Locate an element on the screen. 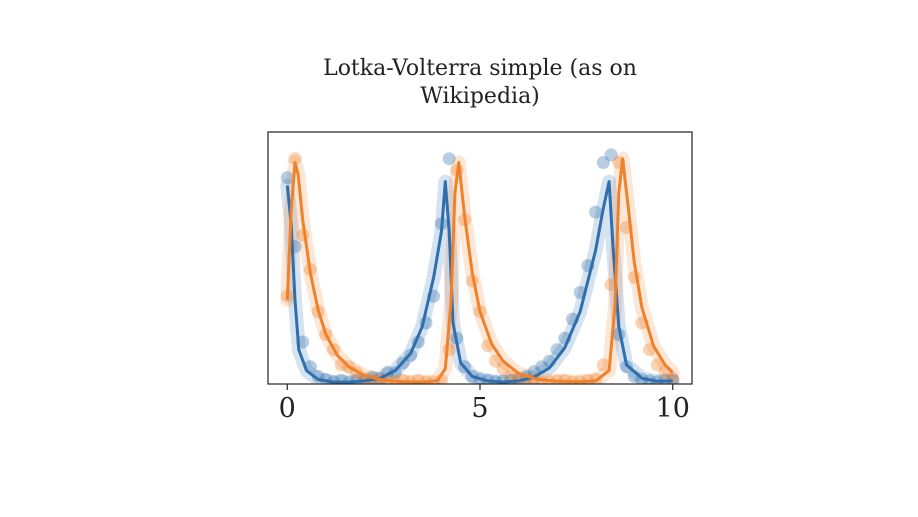 The height and width of the screenshot is (517, 918). x-tick-label: 0 is located at coordinates (287, 408).